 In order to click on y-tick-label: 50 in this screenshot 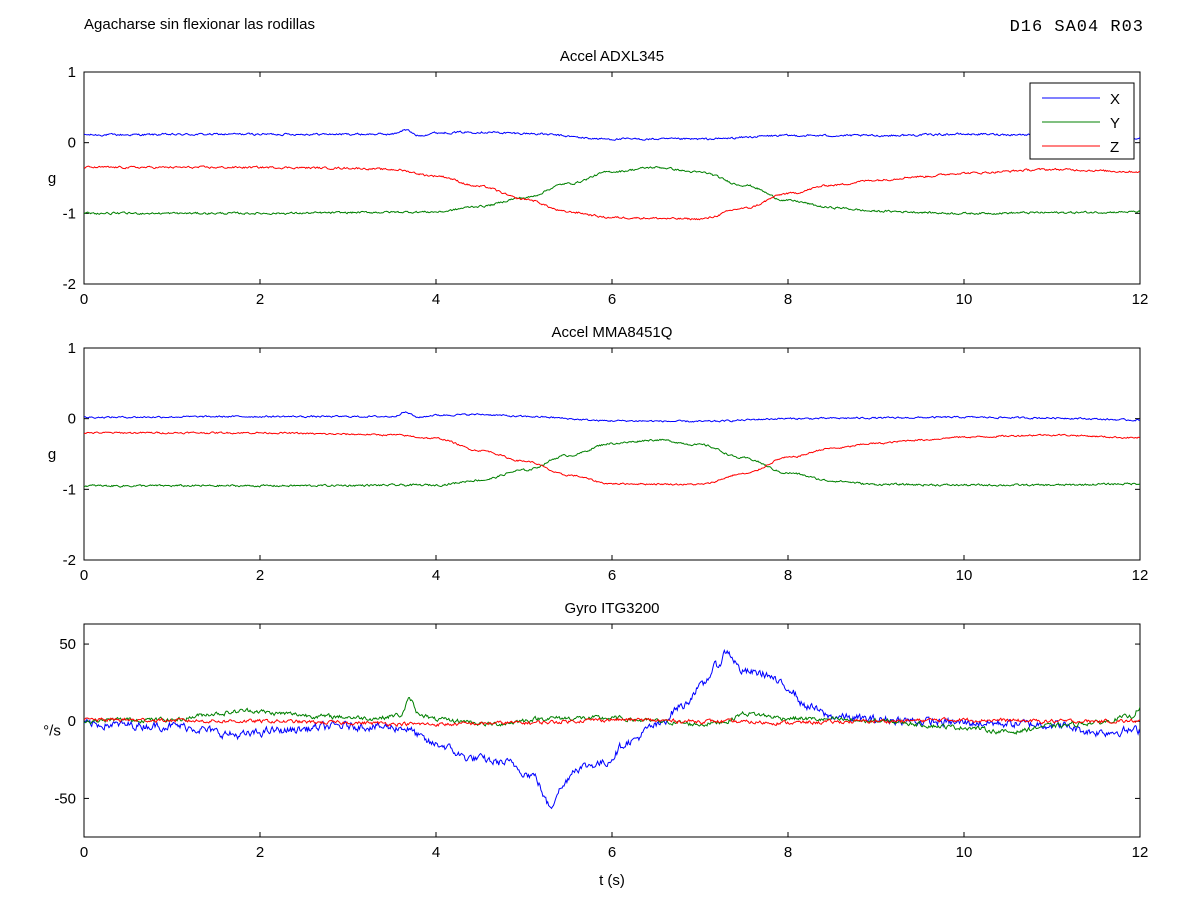, I will do `click(67, 644)`.